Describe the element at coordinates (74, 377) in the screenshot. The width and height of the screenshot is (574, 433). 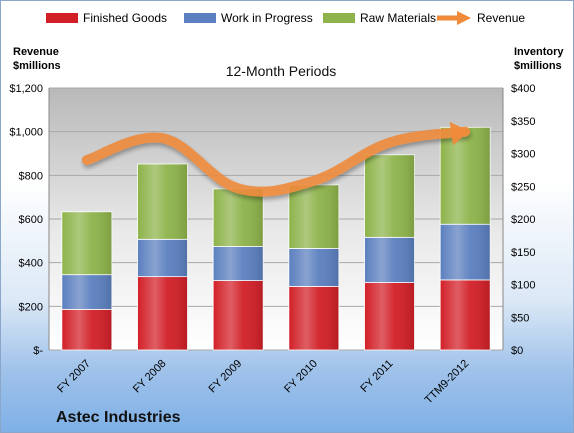
I see `category-label: FY 2007` at that location.